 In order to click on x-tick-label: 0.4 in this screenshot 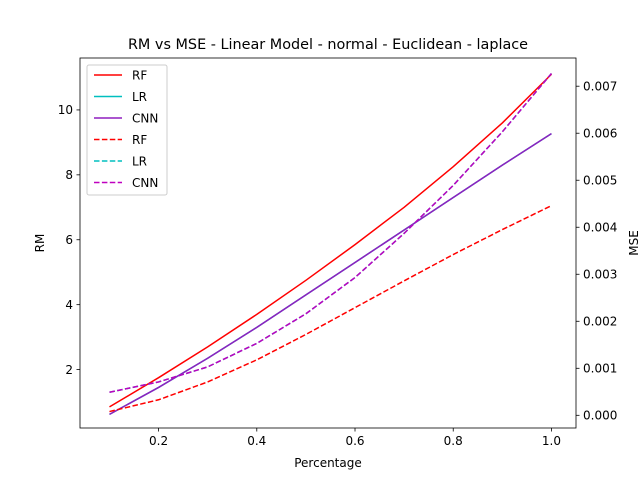, I will do `click(256, 441)`.